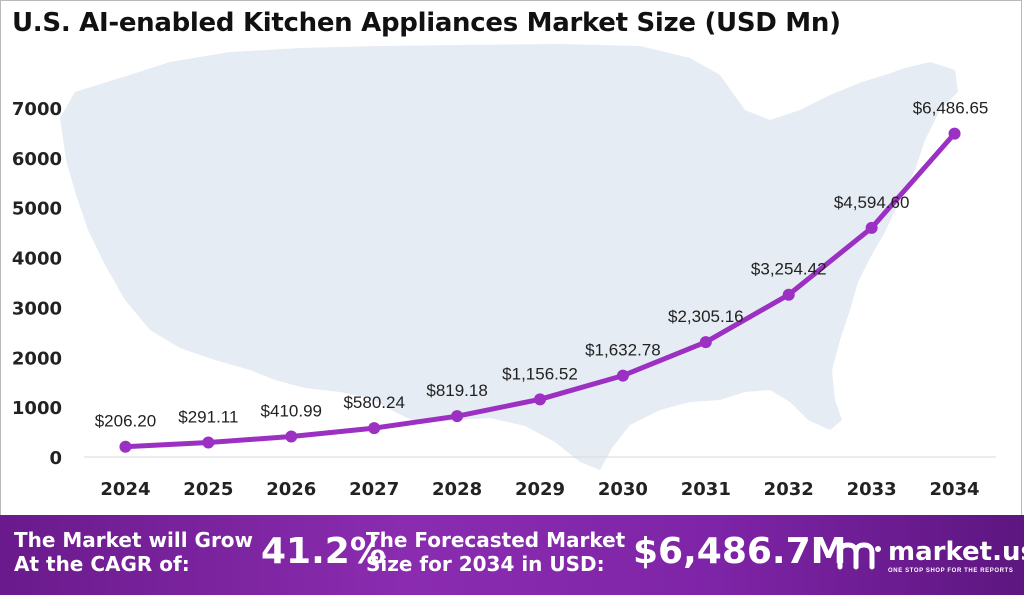 Image resolution: width=1024 pixels, height=595 pixels. Describe the element at coordinates (37, 109) in the screenshot. I see `y-tick-label: 7000` at that location.